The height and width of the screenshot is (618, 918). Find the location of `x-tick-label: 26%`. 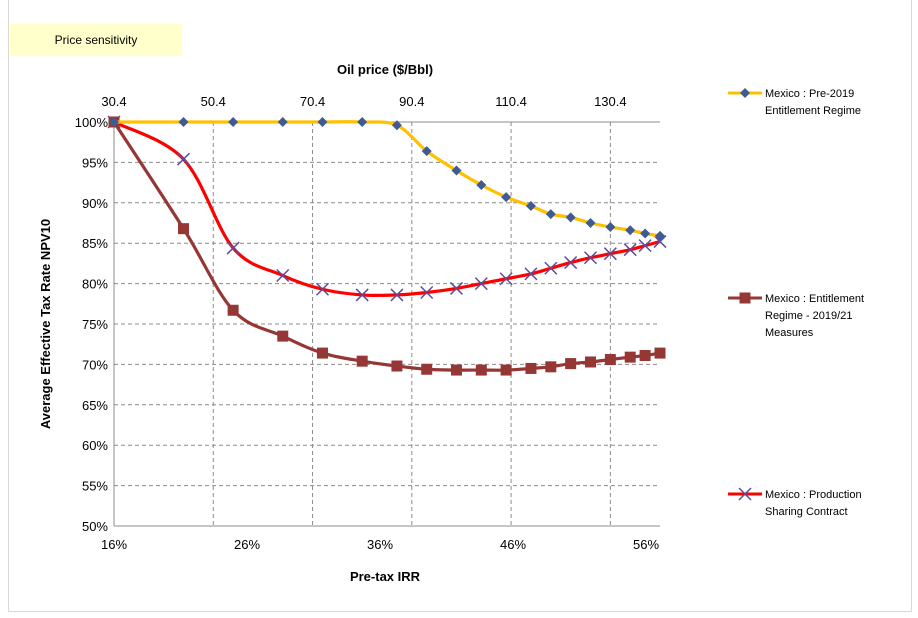

x-tick-label: 26% is located at coordinates (247, 544).